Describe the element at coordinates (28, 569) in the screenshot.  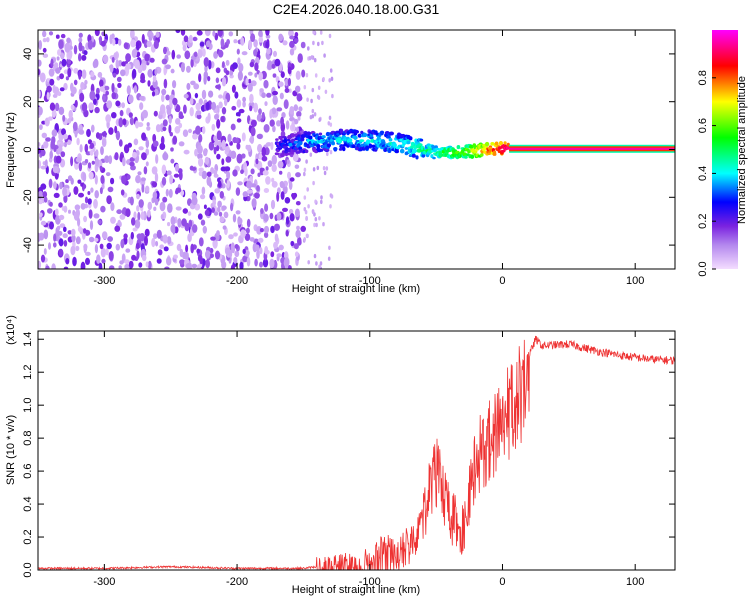
I see `y-tick-label: 0.0` at that location.